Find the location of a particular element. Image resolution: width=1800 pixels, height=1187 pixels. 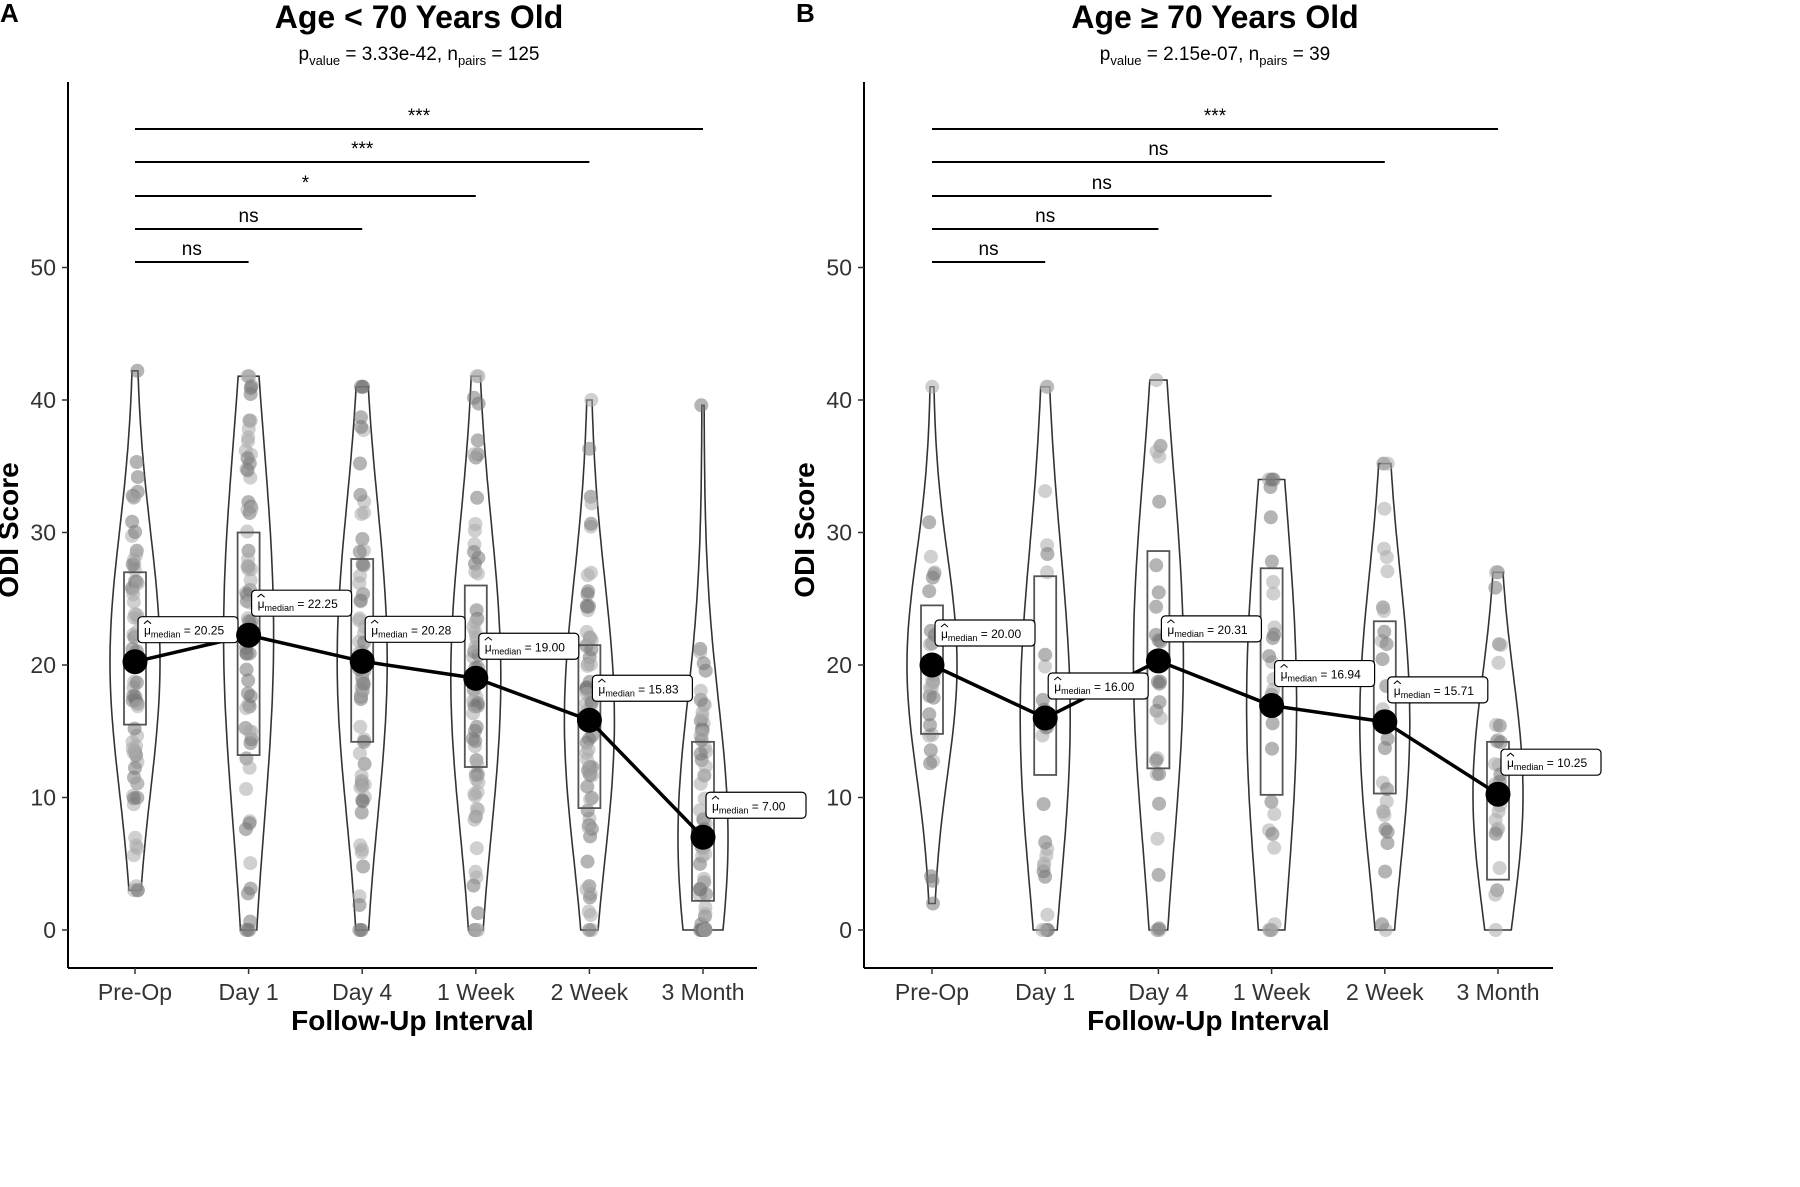

subtitle-p-value: = 2.15e-07, is located at coordinates (1194, 54).